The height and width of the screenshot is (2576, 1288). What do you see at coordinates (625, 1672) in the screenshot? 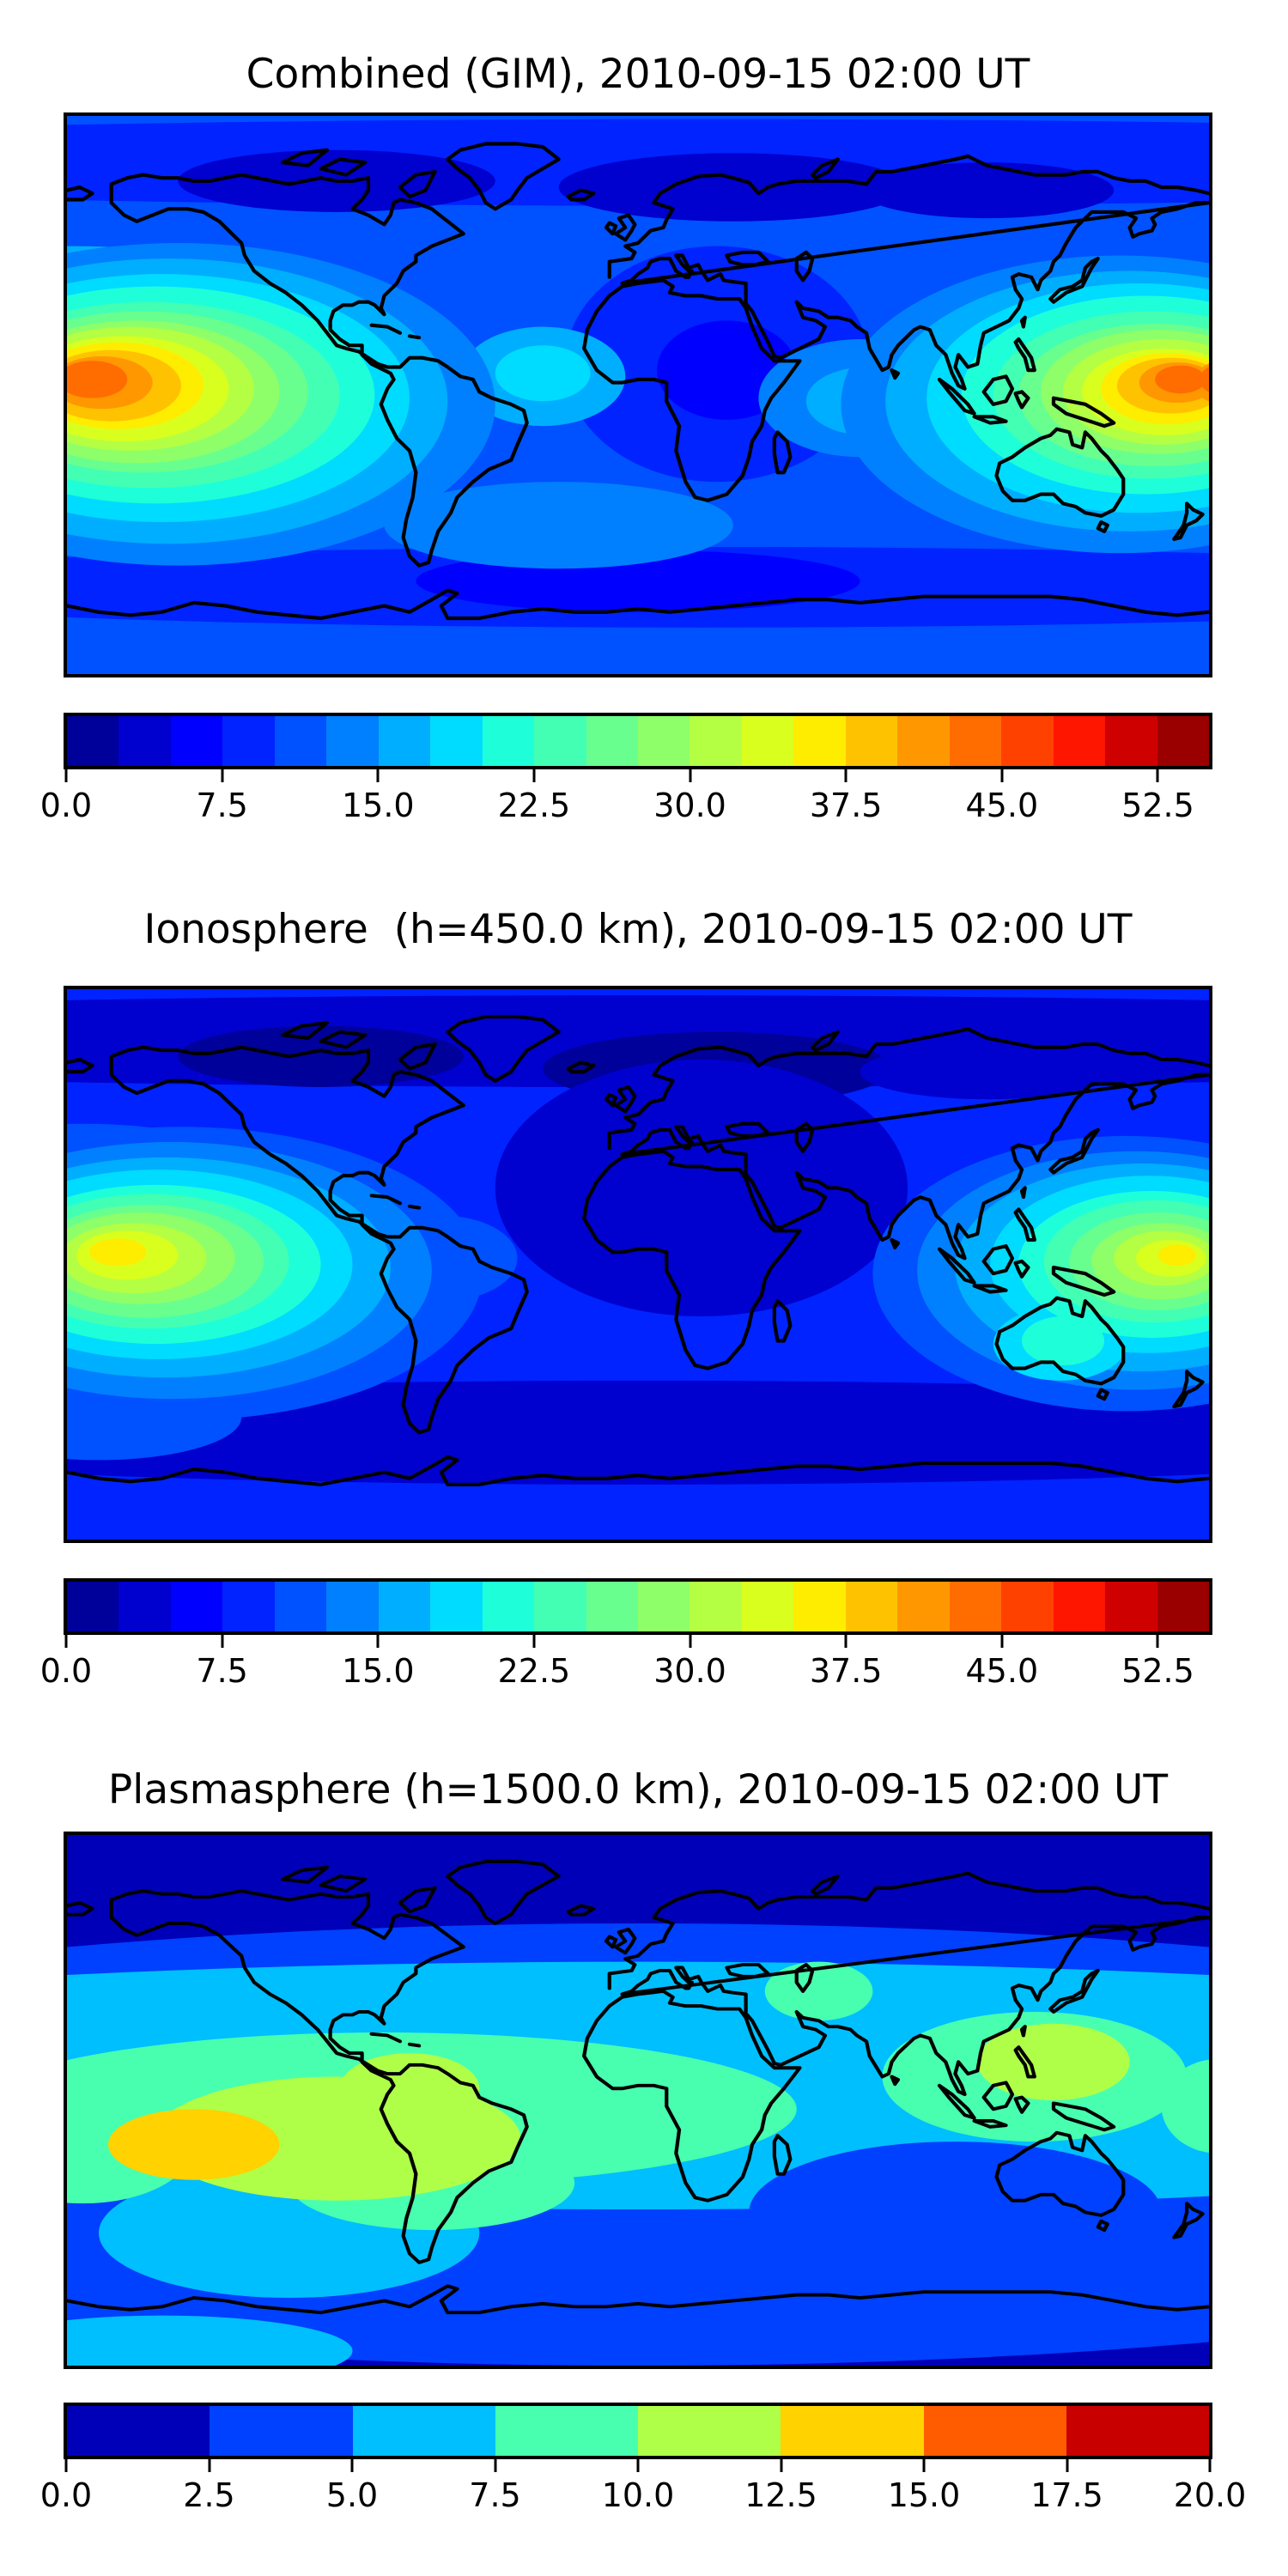
I see `colorbar-labels-ionosphere: 0.0 7.5 15.0 22.5 30.0 37.5 45.0 52.5` at bounding box center [625, 1672].